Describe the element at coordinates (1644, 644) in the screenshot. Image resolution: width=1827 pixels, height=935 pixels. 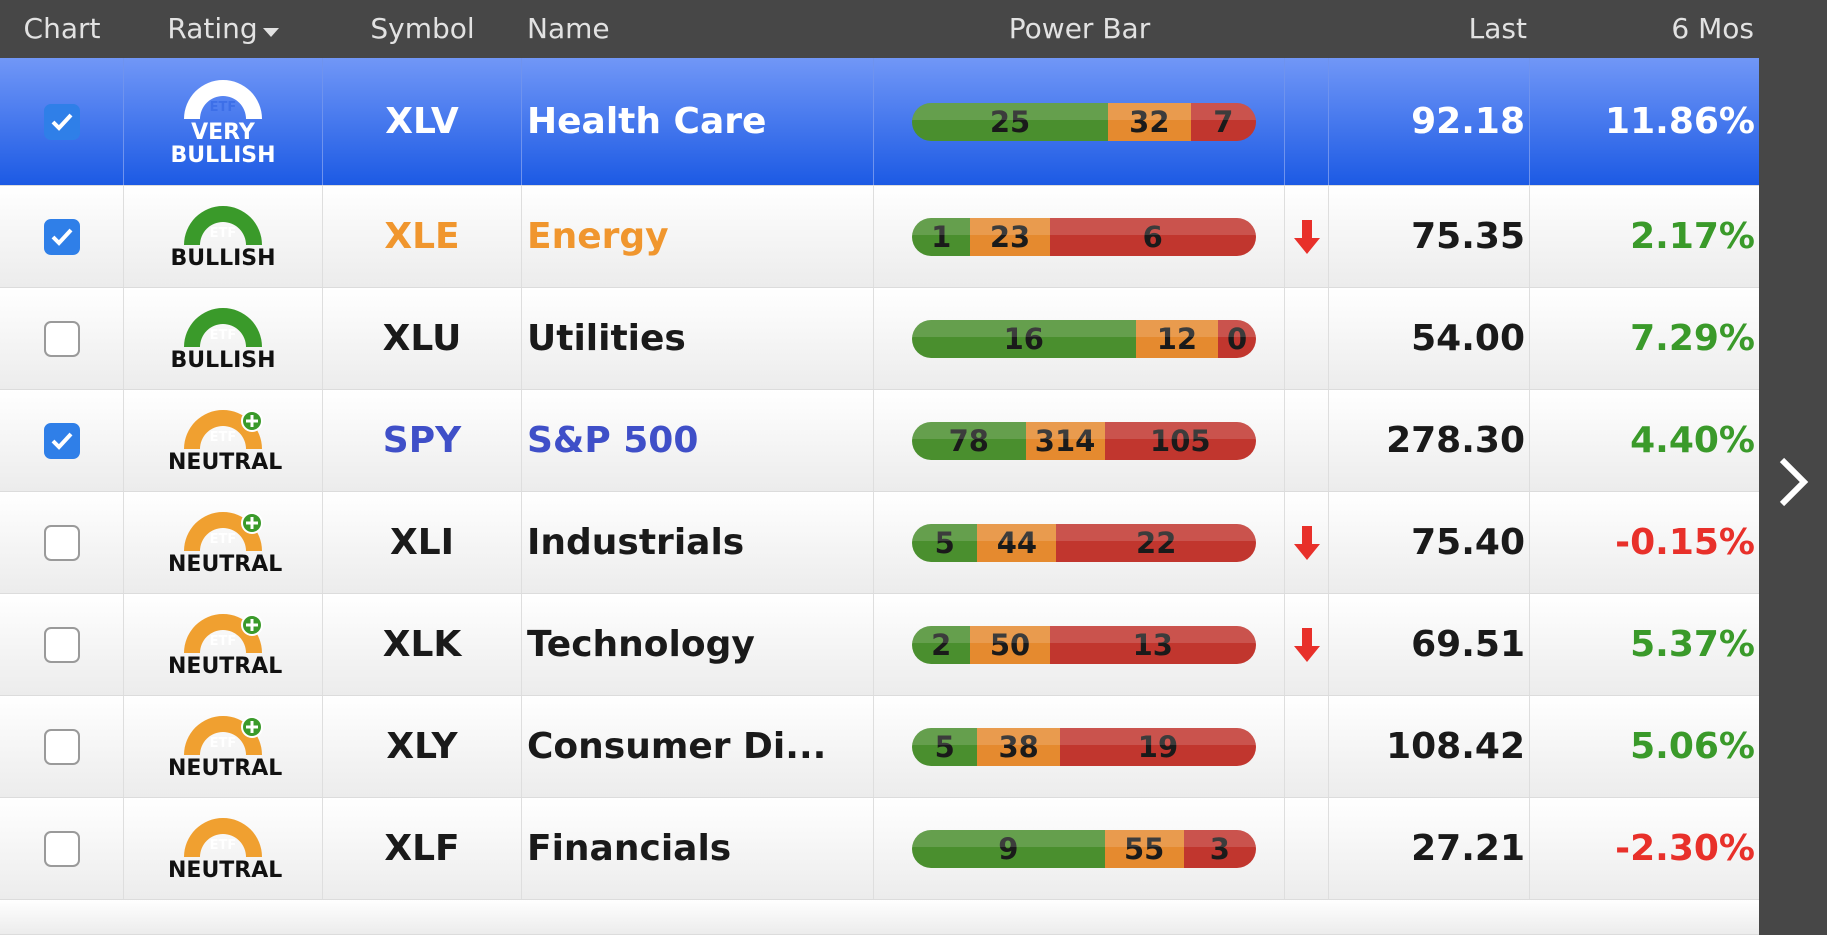
I see `cell: 5.37%` at that location.